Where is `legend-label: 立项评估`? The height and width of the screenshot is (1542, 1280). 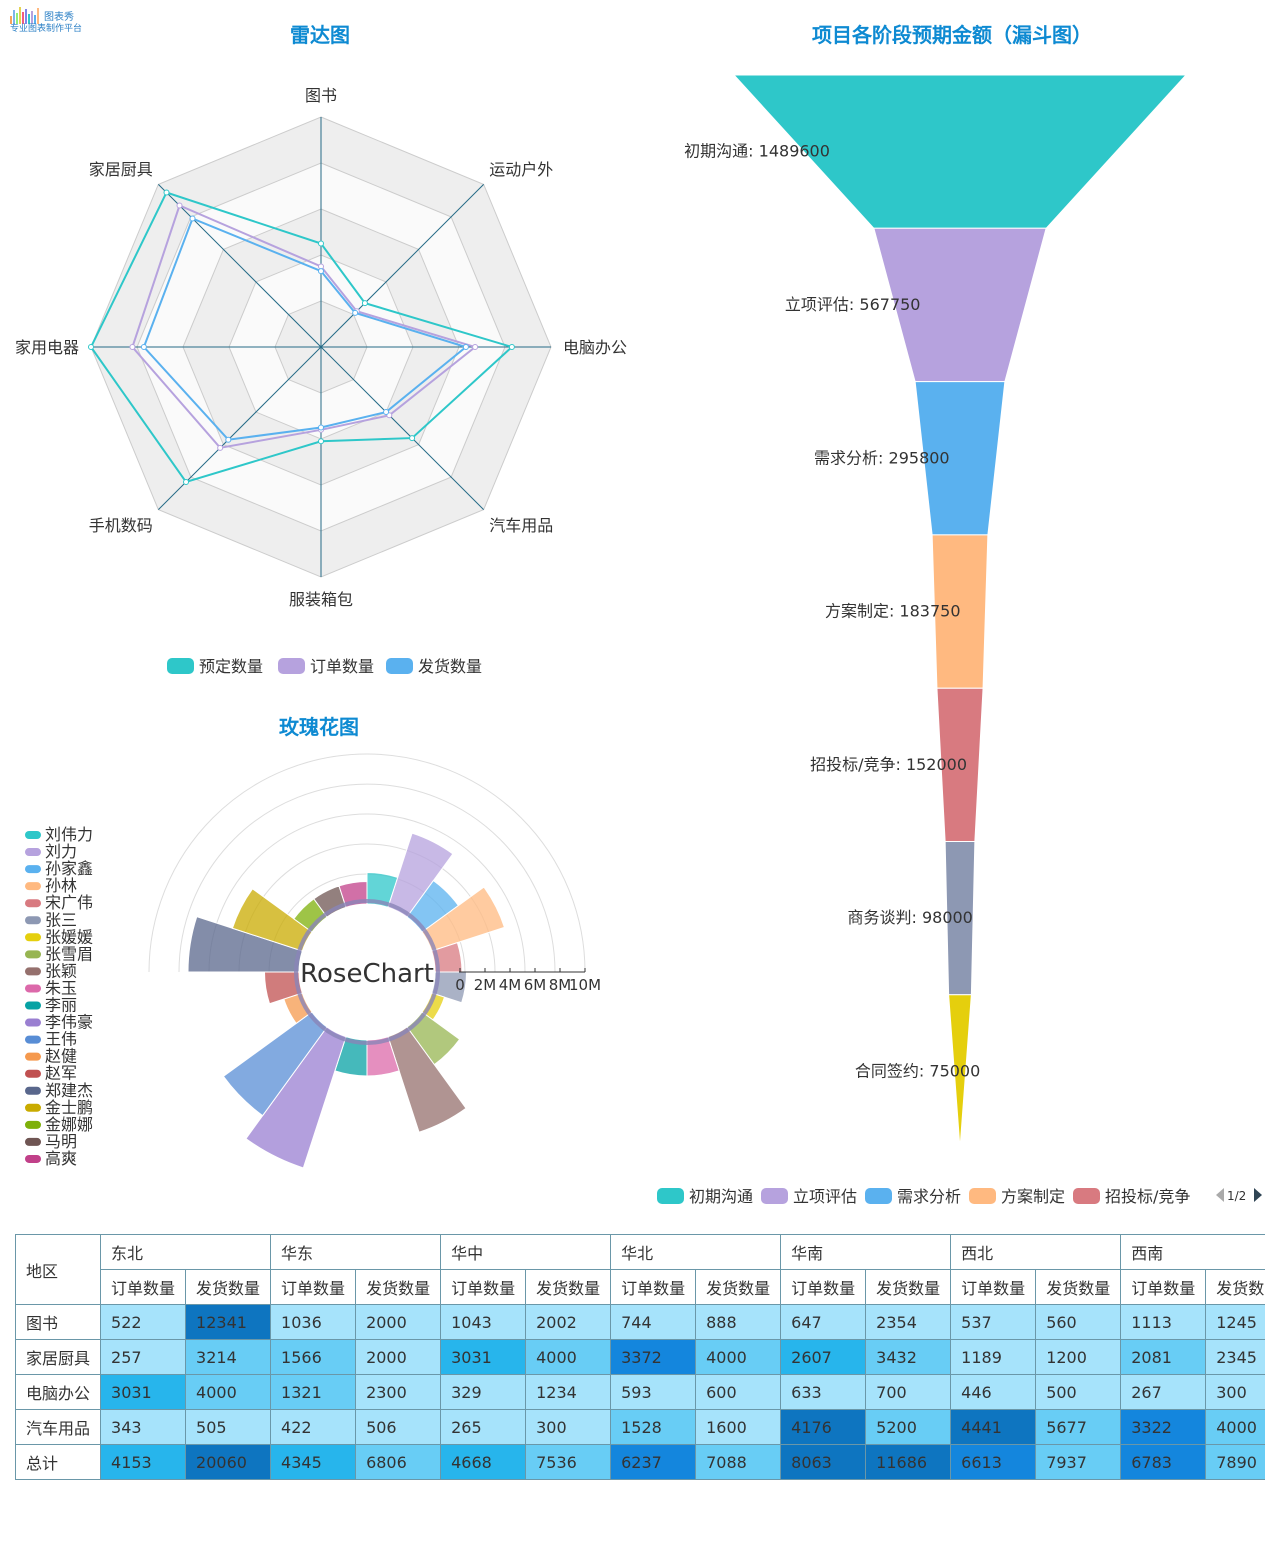
legend-label: 立项评估 is located at coordinates (825, 1196).